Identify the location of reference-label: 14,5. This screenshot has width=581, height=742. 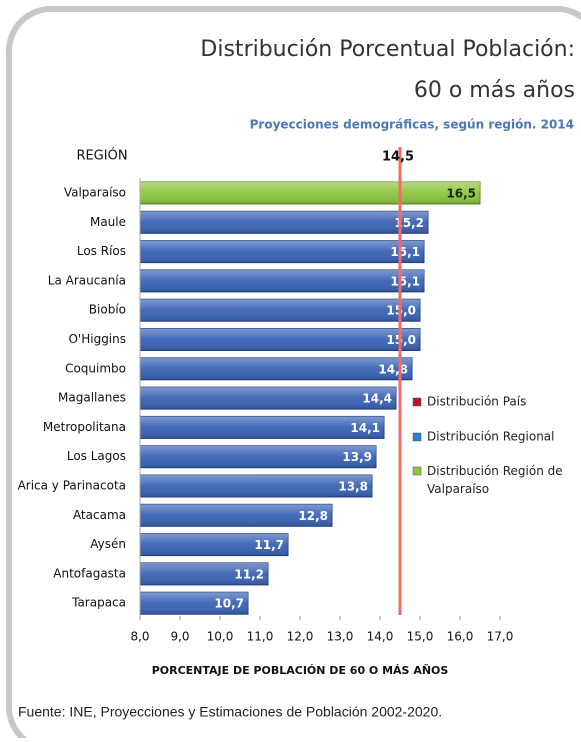
(398, 157).